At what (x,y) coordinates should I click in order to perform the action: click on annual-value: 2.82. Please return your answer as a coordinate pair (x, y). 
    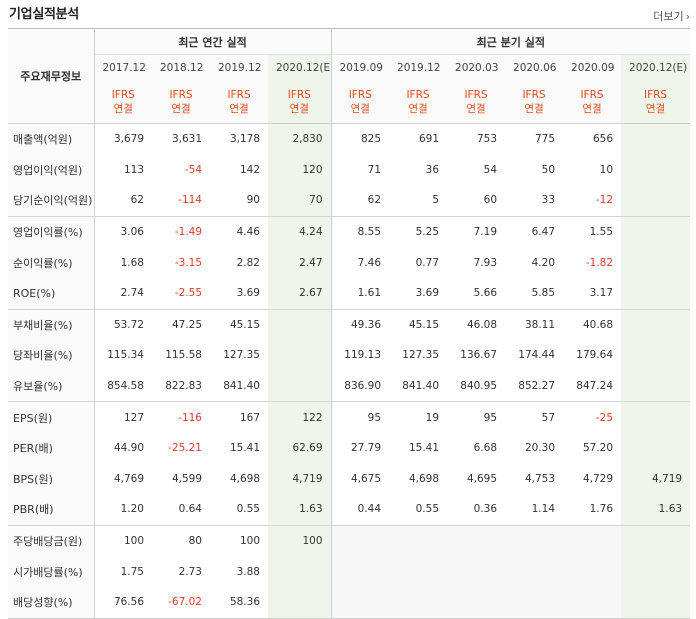
    Looking at the image, I should click on (248, 262).